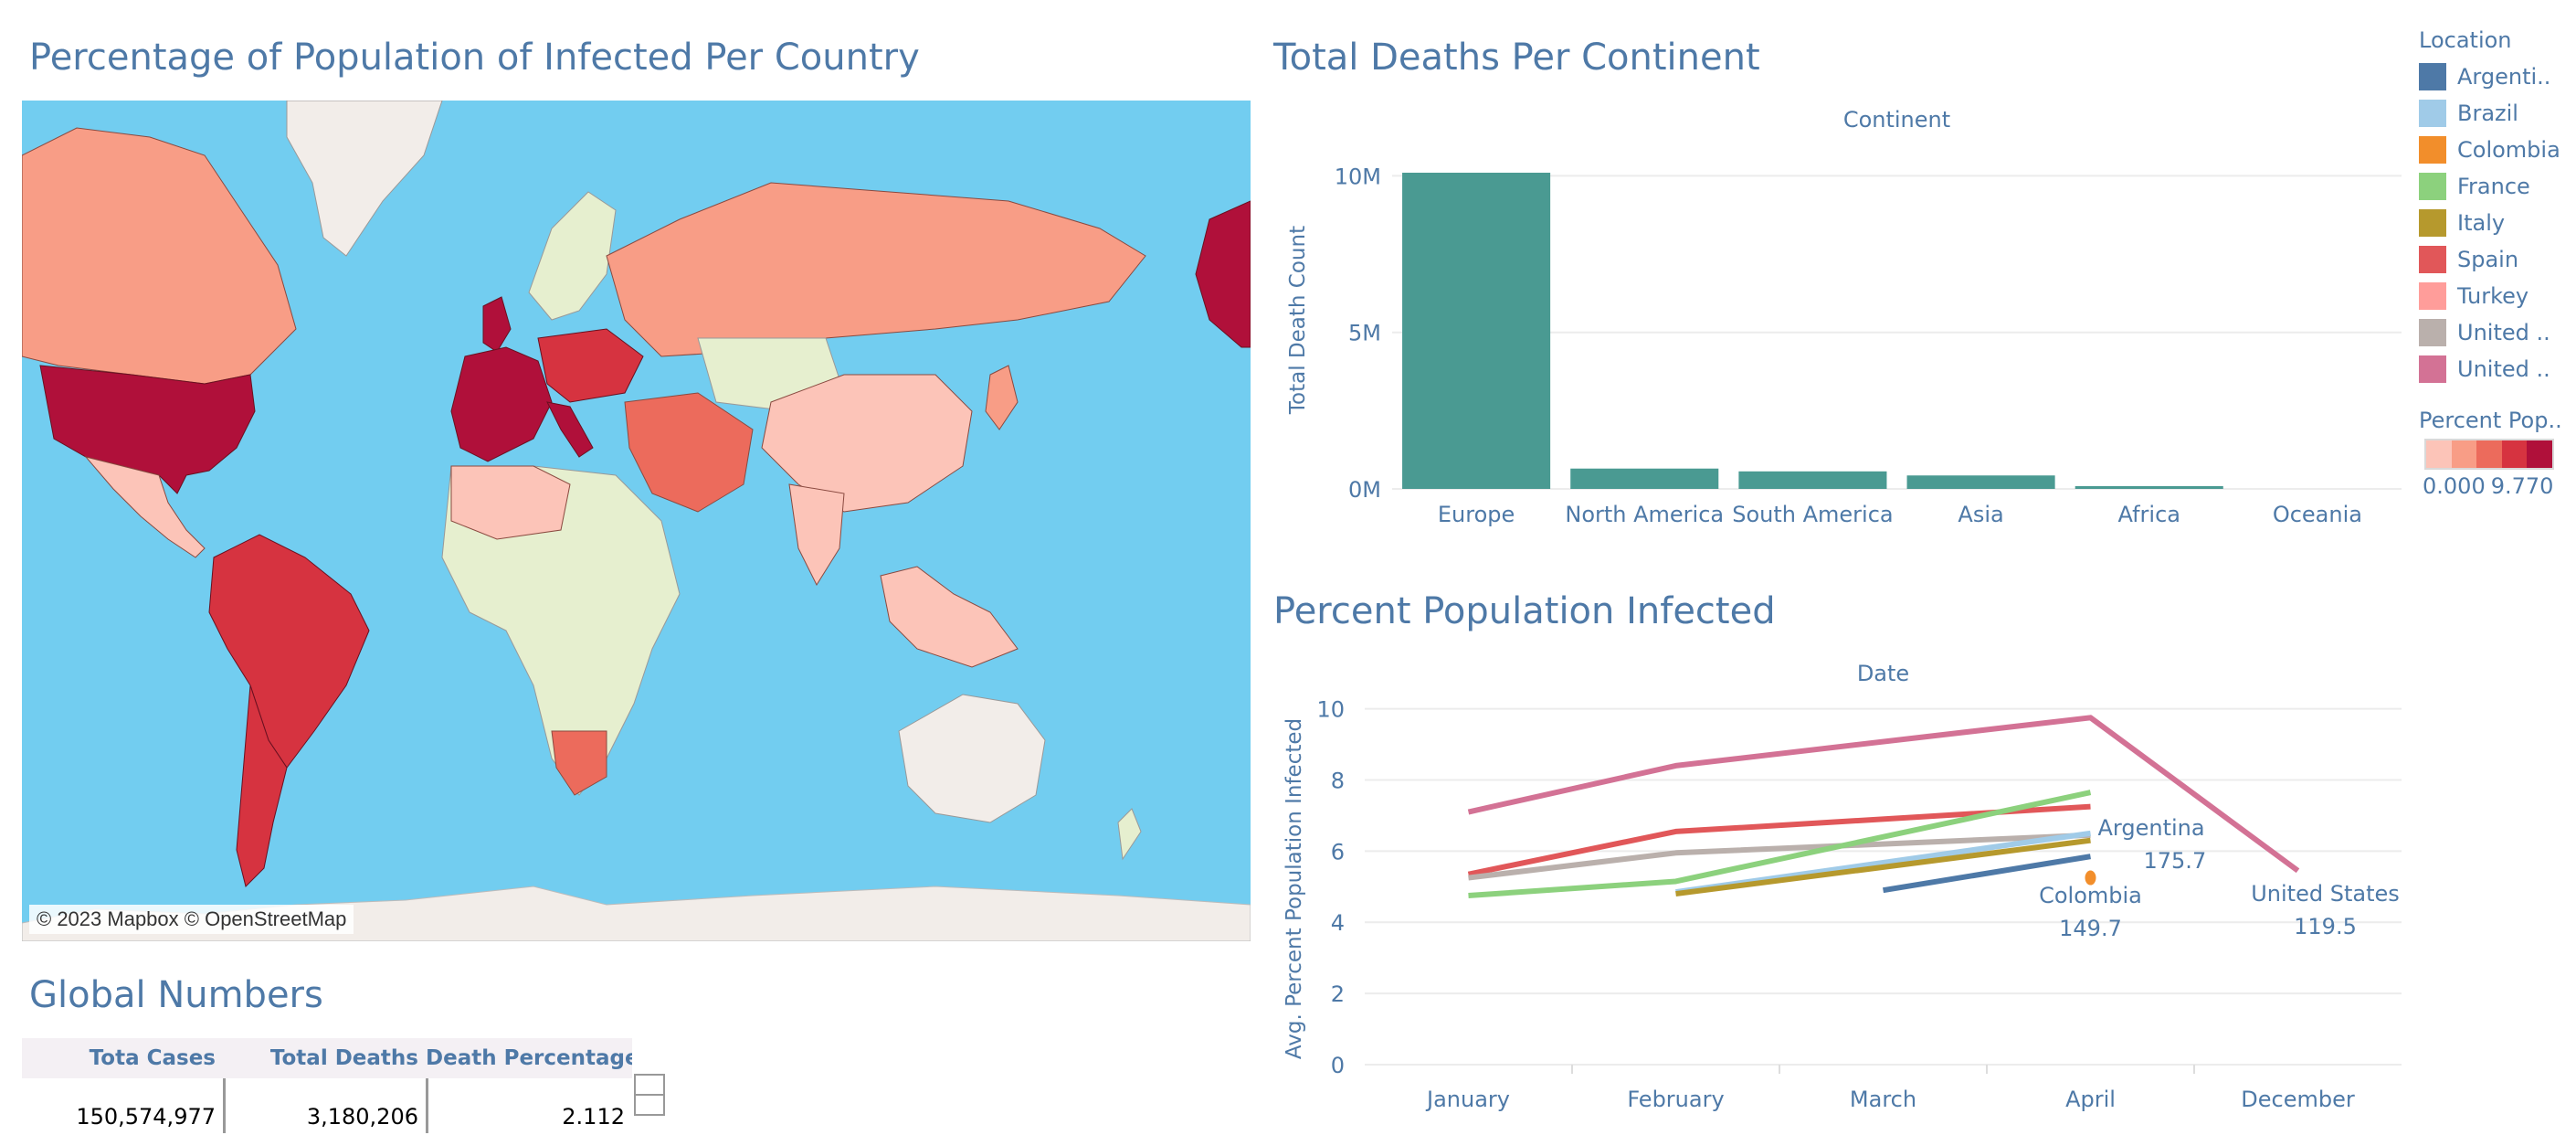  Describe the element at coordinates (590, 365) in the screenshot. I see `central-europe-shape` at that location.